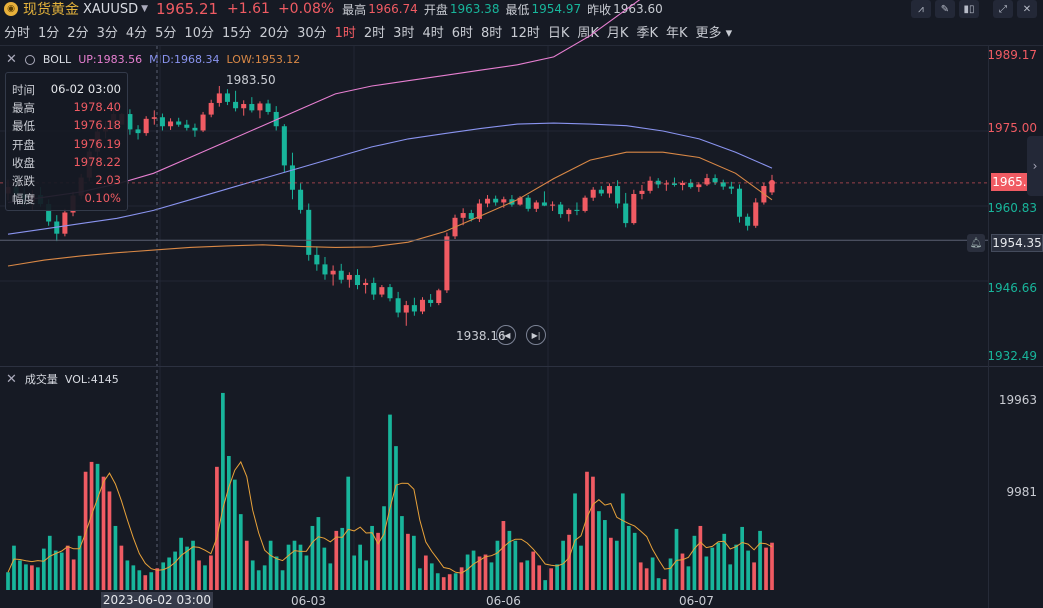  I want to click on timeframe-22: 更多 ▾, so click(714, 33).